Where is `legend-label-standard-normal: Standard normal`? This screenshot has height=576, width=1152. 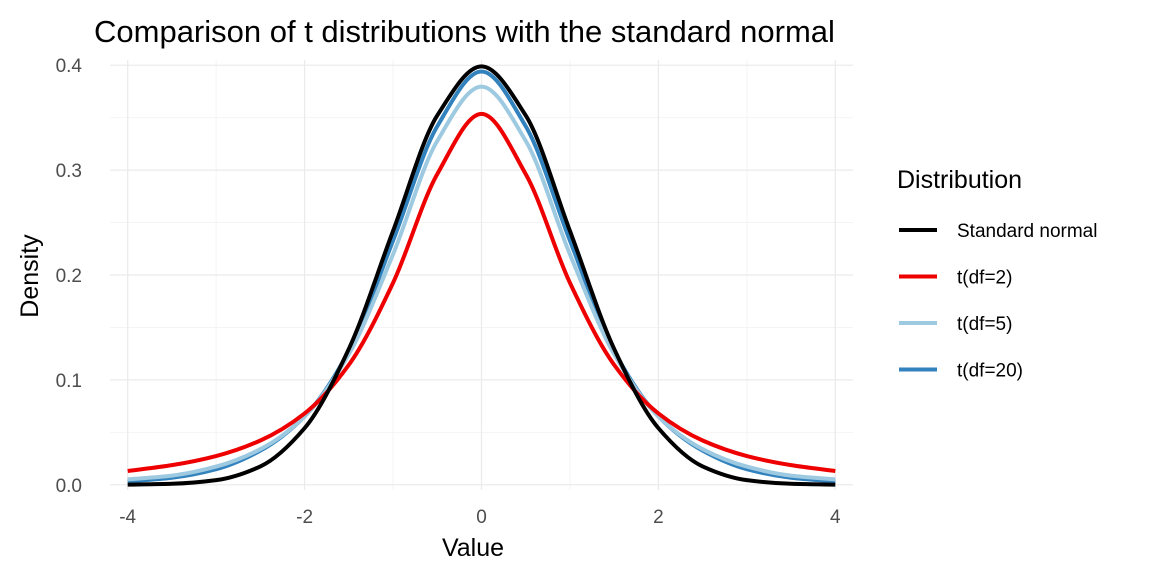 legend-label-standard-normal: Standard normal is located at coordinates (1027, 231).